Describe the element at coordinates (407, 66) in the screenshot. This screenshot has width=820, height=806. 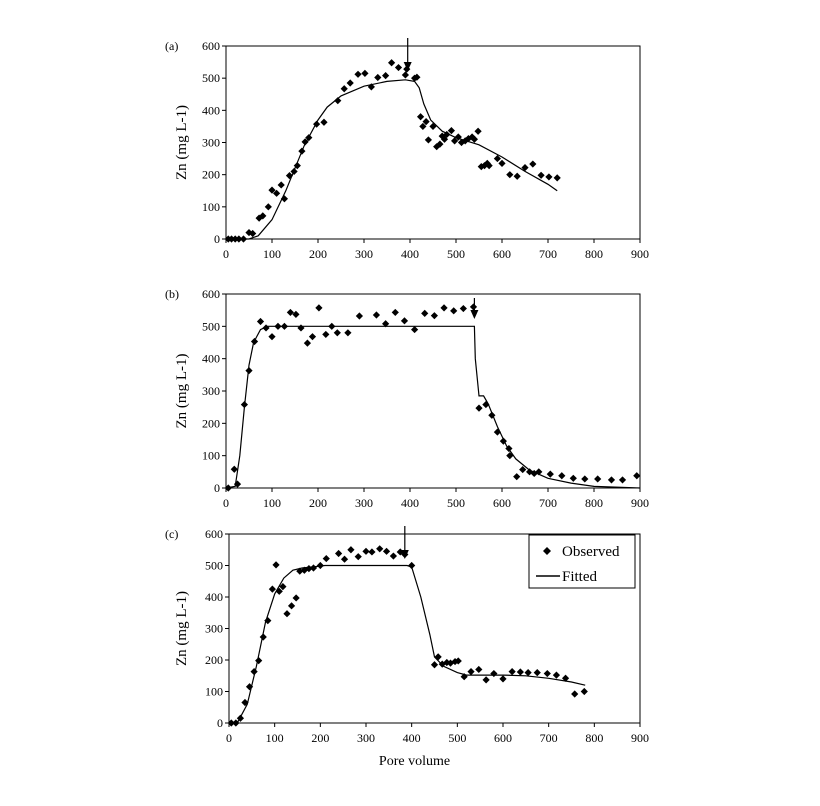
I see `arrow-head-icon` at that location.